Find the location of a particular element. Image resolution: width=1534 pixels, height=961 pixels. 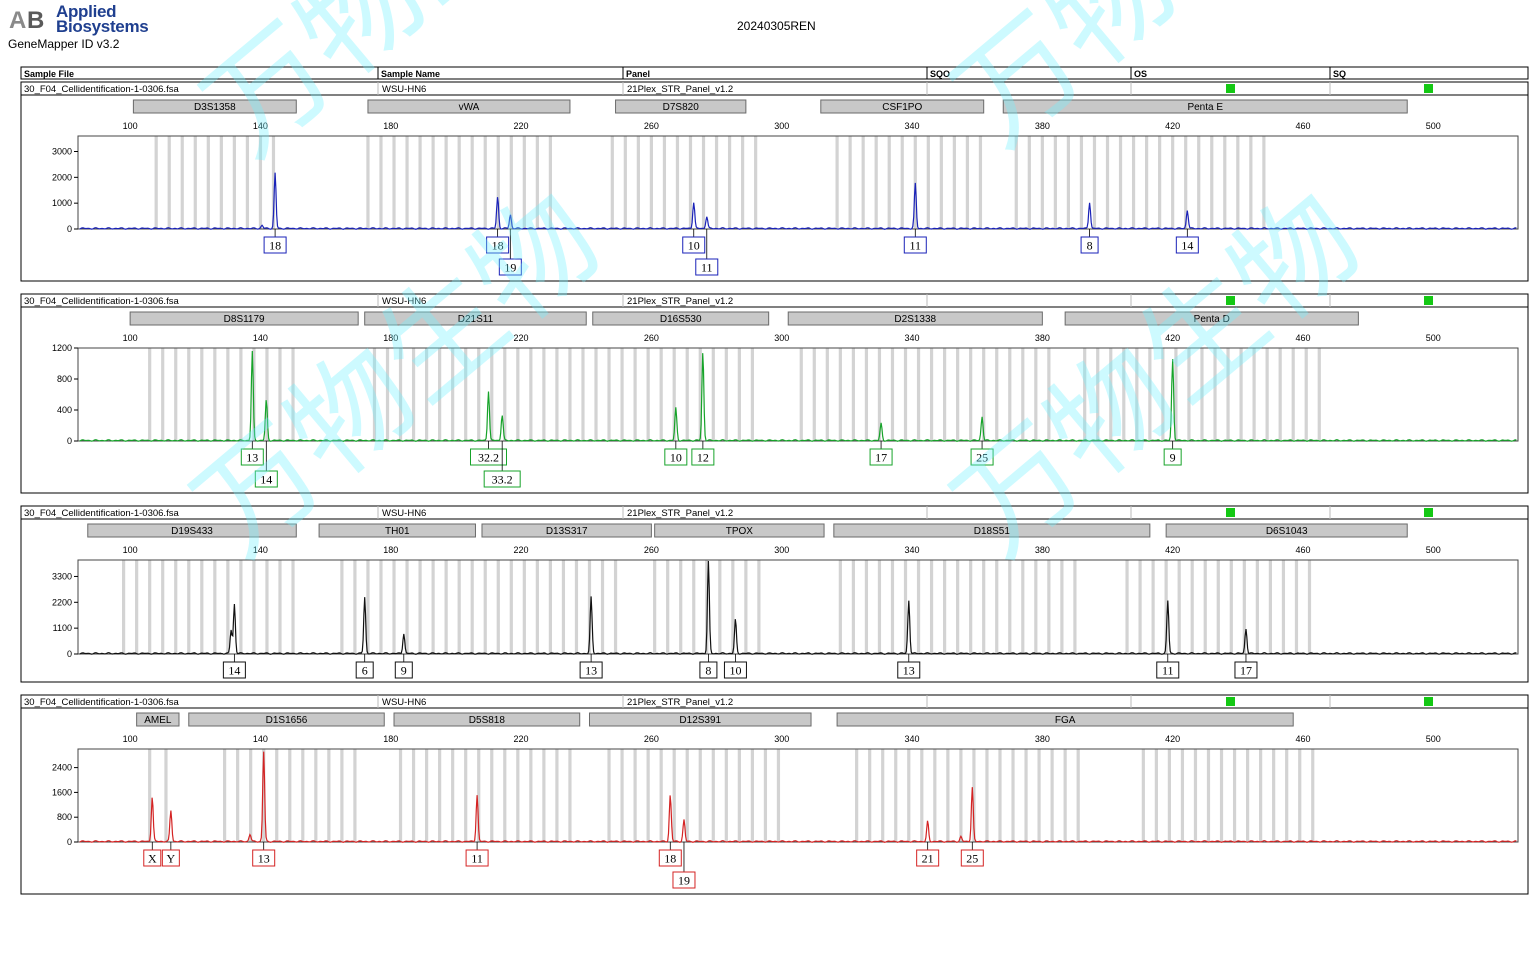

marker-d19s433: D19S433 is located at coordinates (192, 530).